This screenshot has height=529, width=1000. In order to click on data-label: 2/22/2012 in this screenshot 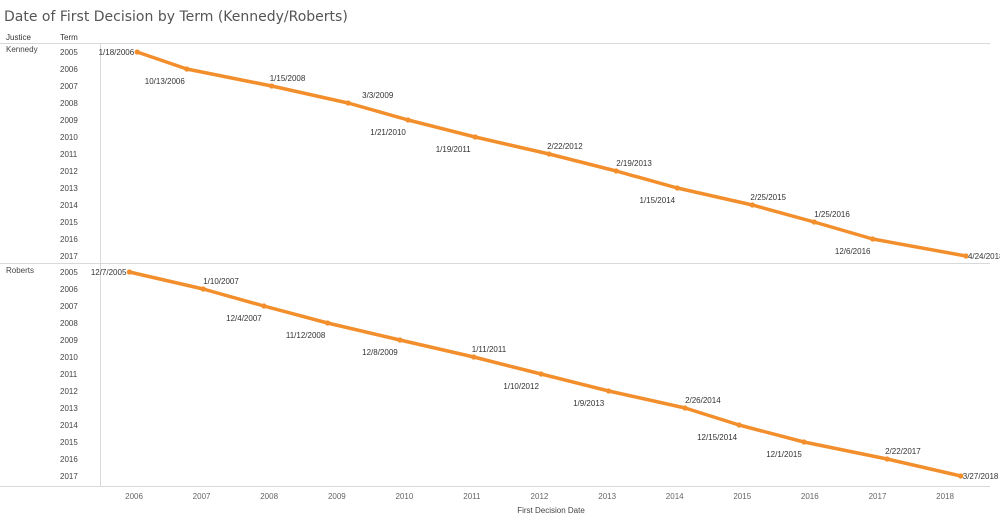, I will do `click(565, 146)`.